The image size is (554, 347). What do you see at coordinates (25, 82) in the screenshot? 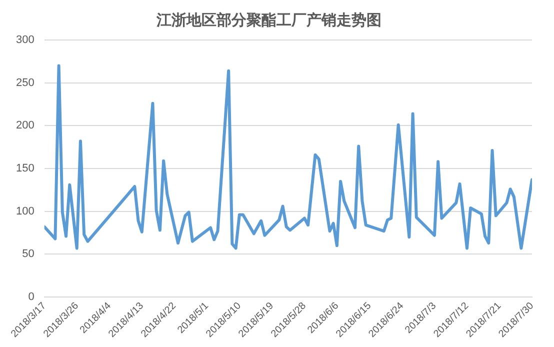
I see `y-tick-label: 250` at bounding box center [25, 82].